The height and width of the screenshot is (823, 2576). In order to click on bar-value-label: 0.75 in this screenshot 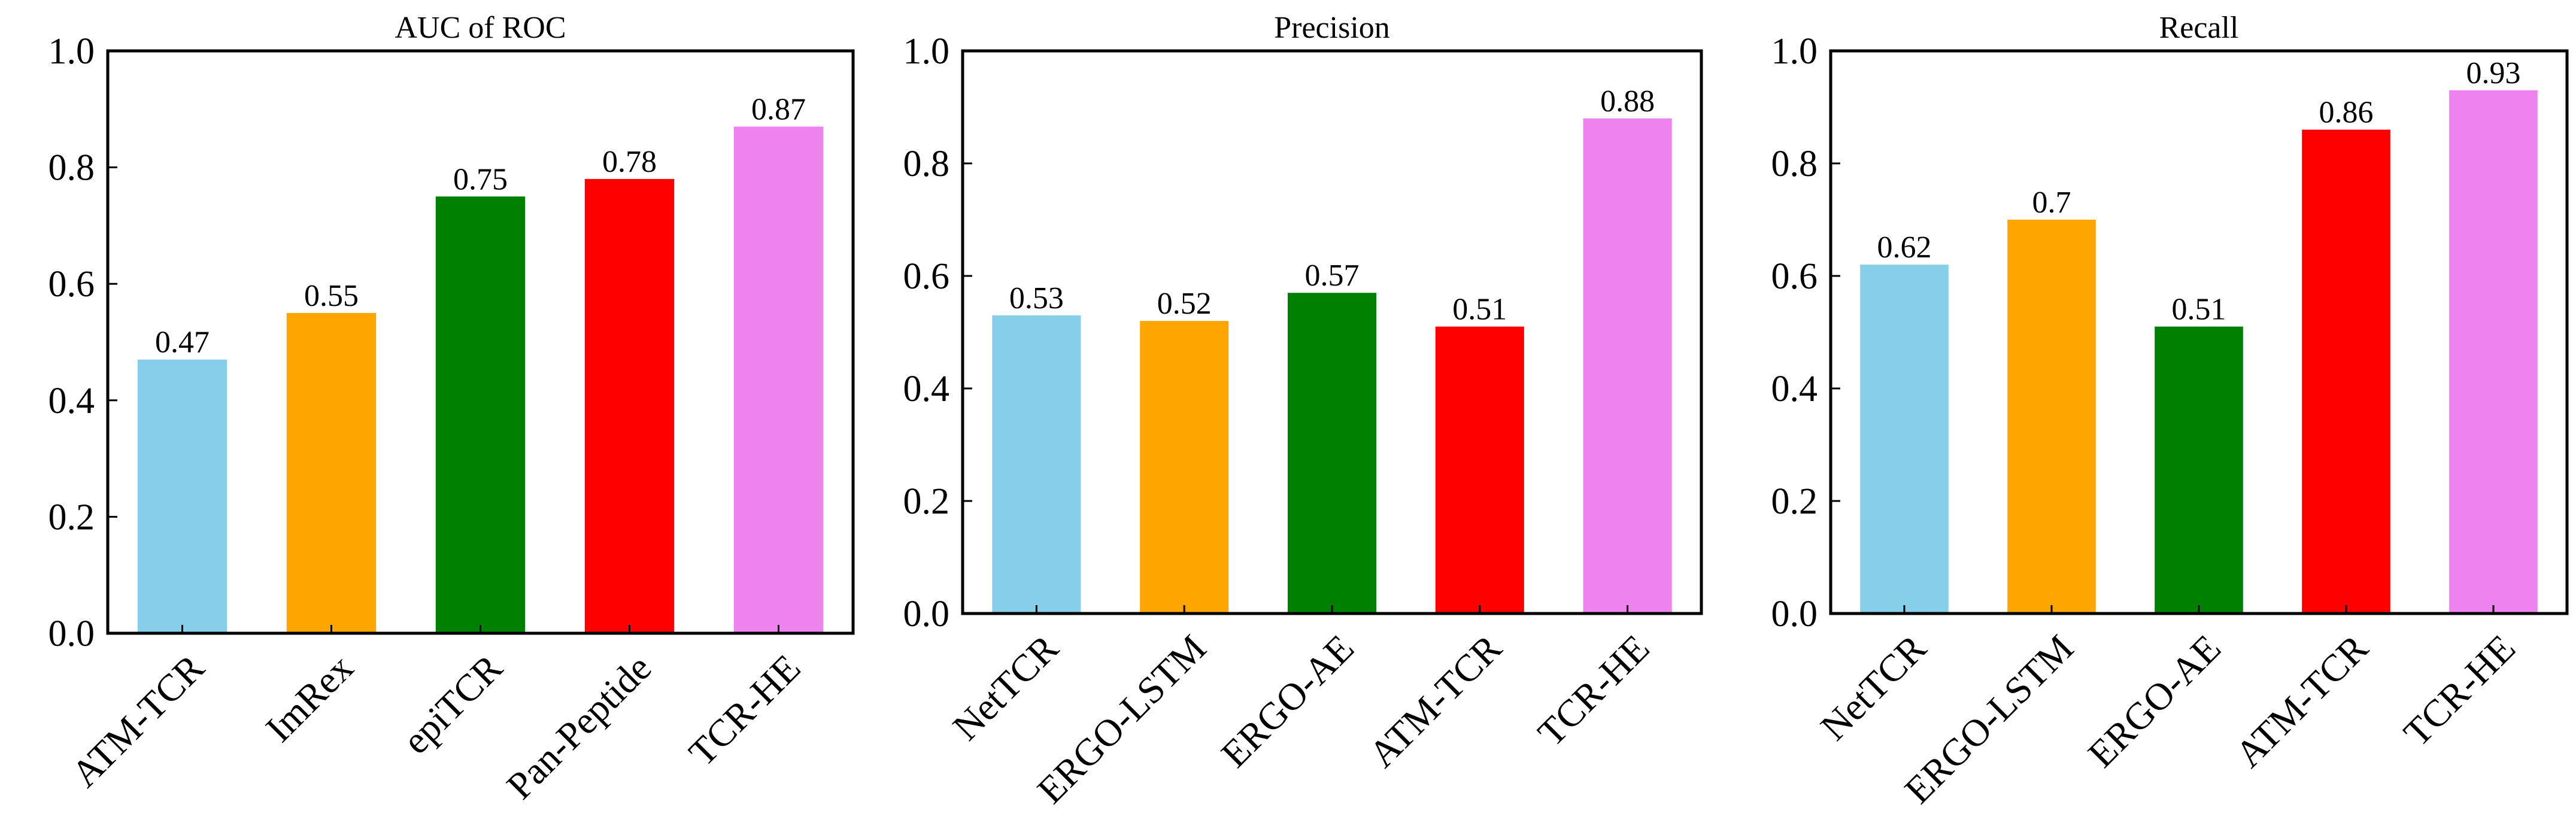, I will do `click(480, 179)`.